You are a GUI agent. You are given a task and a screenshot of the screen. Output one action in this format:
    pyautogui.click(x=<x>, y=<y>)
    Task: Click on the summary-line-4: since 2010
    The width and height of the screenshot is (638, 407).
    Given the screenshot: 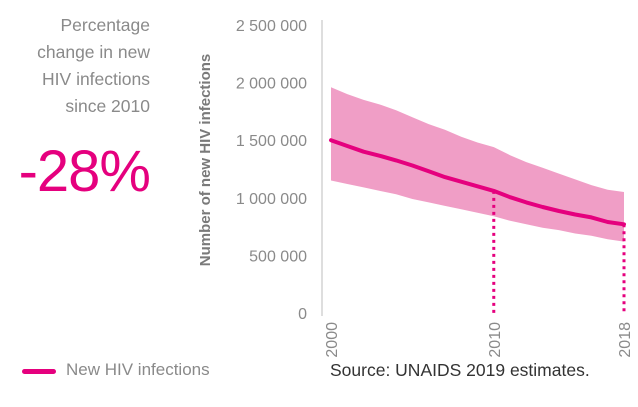 What is the action you would take?
    pyautogui.click(x=107, y=106)
    